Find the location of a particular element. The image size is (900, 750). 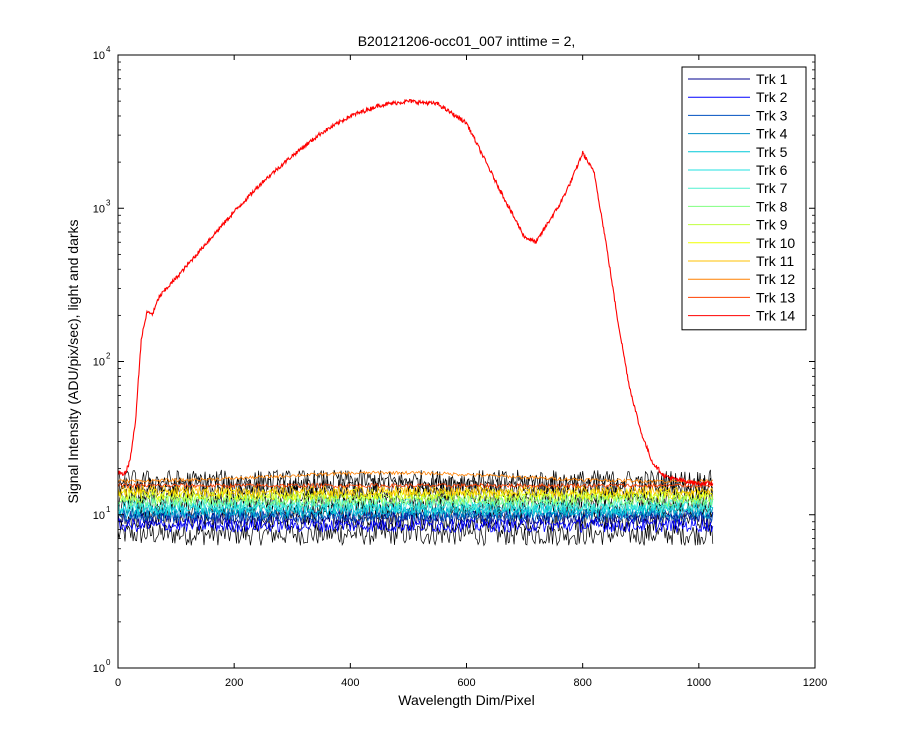

chart-title: B20121206-occ01_007 inttime = 2, is located at coordinates (467, 41).